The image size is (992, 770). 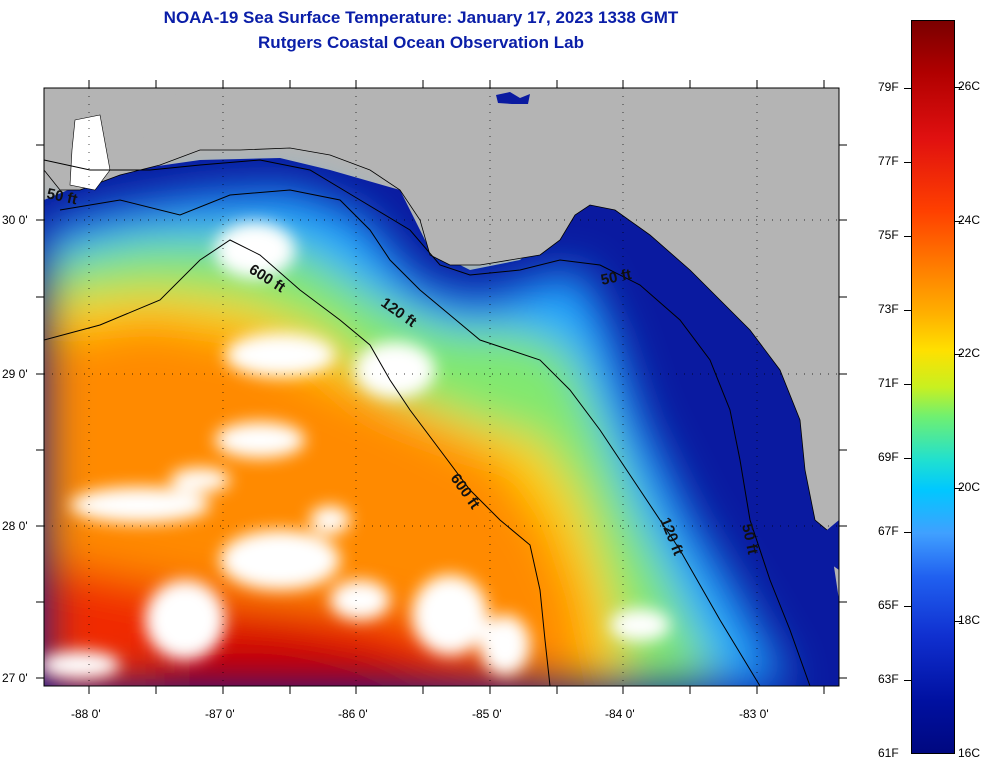 What do you see at coordinates (969, 487) in the screenshot?
I see `colorbar-c-label: 20C` at bounding box center [969, 487].